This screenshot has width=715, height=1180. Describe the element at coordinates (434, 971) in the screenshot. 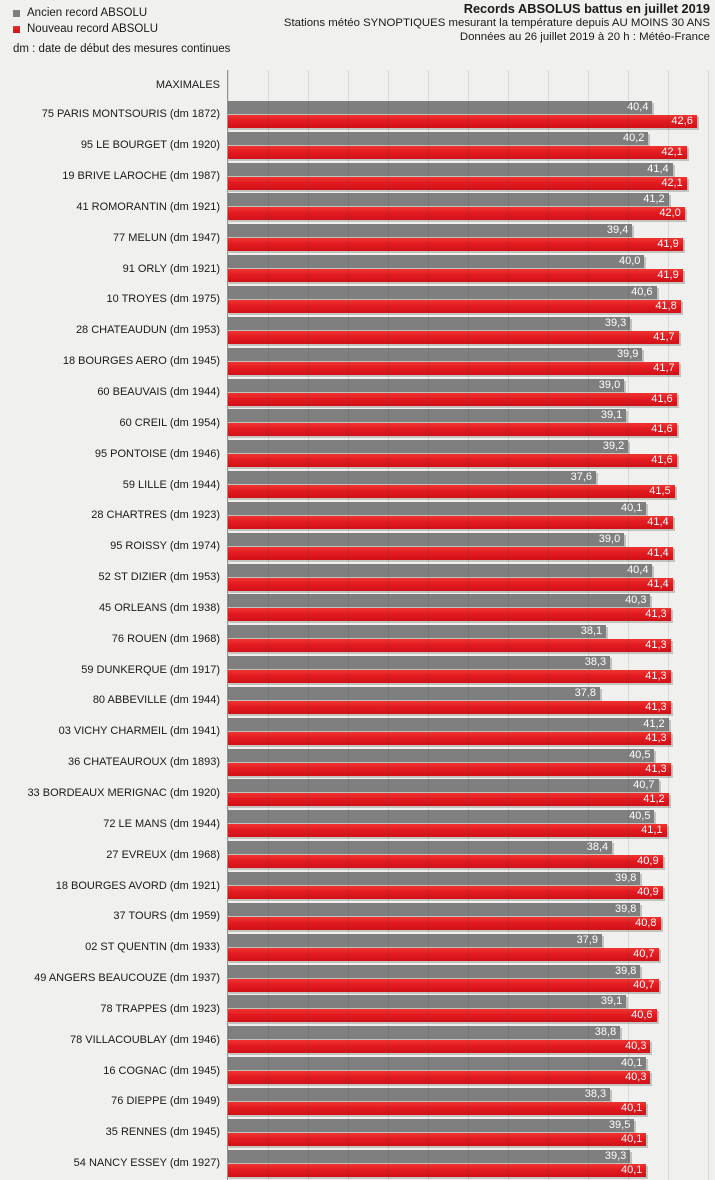

I see `old-record-bar: 39,8` at that location.